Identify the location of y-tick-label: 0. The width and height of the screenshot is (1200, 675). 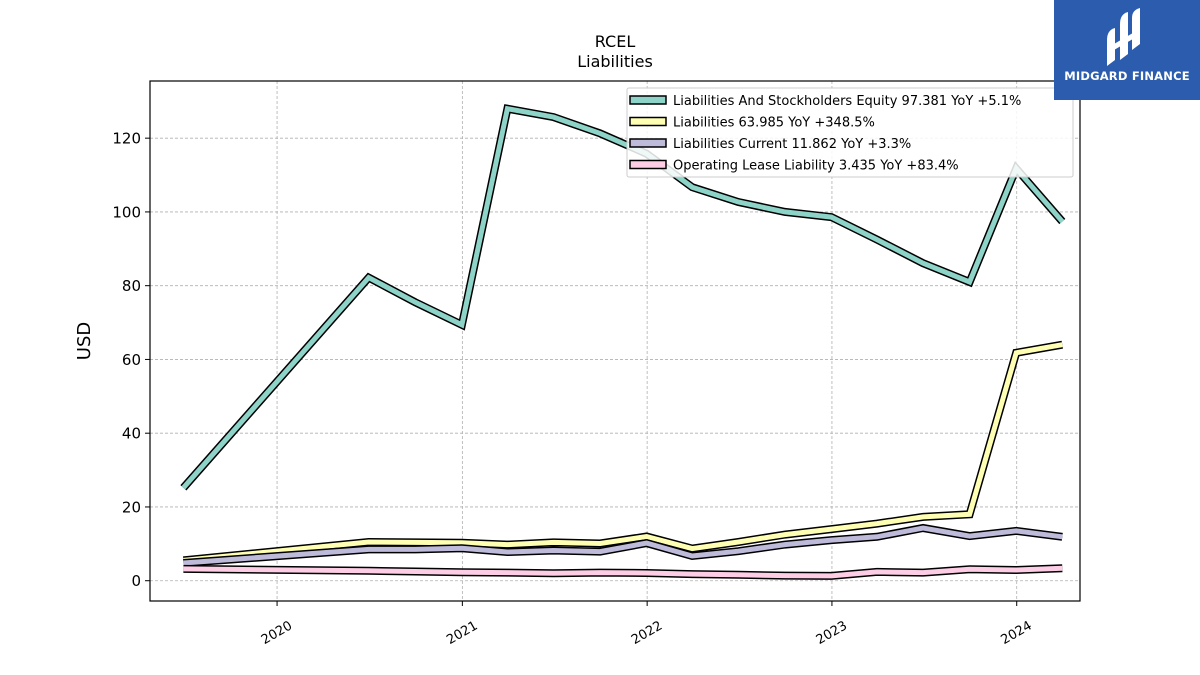
(136, 581).